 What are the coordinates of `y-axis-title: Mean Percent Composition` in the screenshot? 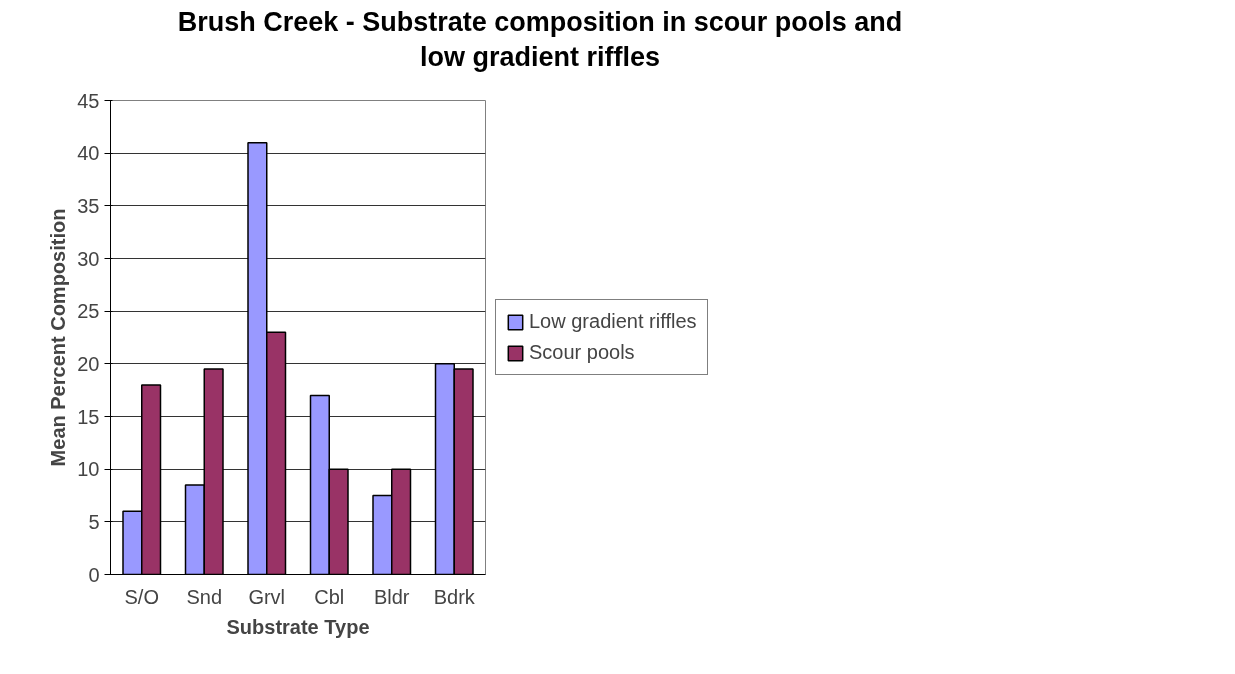 It's located at (58, 337).